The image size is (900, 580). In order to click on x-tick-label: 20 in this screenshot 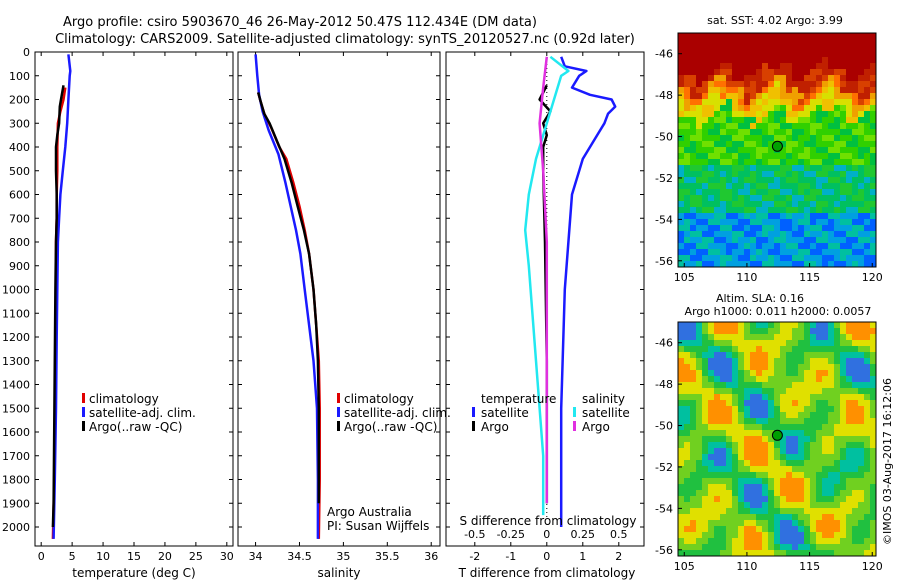, I will do `click(165, 556)`.